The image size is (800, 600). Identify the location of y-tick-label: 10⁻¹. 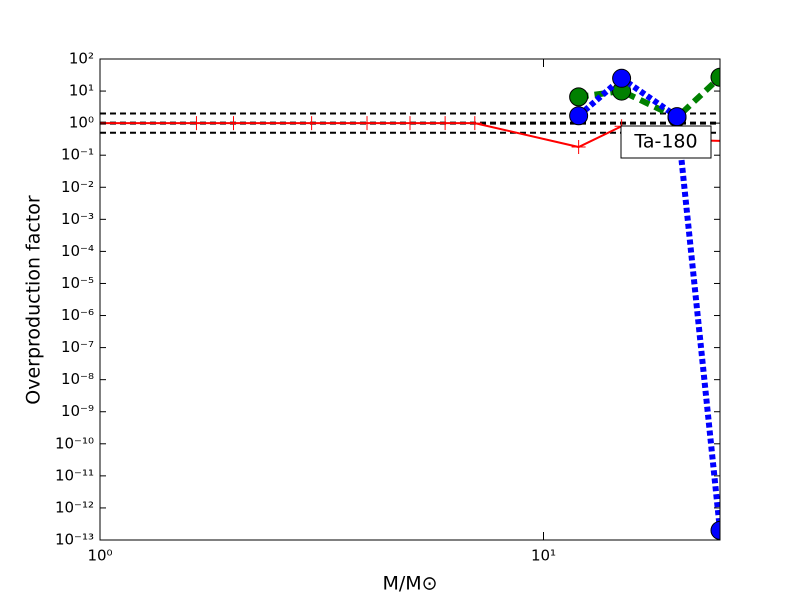
(77, 155).